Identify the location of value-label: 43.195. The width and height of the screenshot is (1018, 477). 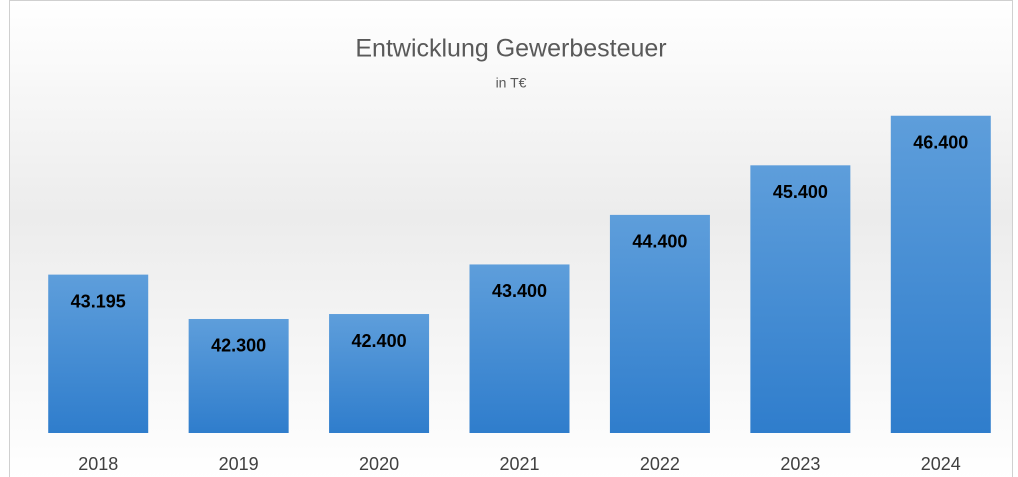
(98, 301).